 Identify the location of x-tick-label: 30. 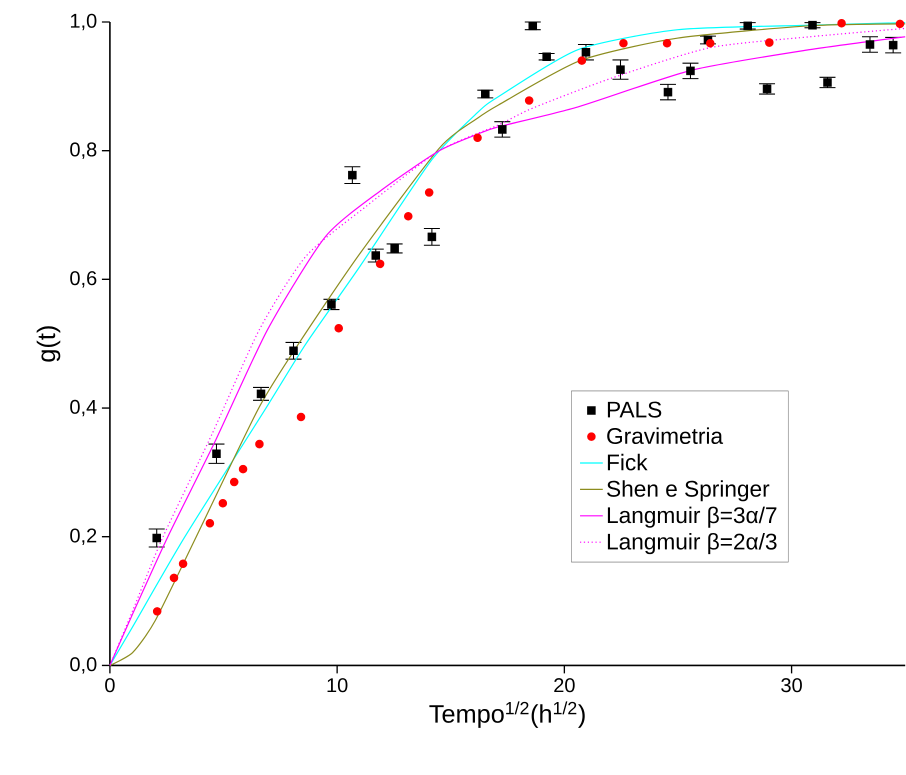
(791, 685).